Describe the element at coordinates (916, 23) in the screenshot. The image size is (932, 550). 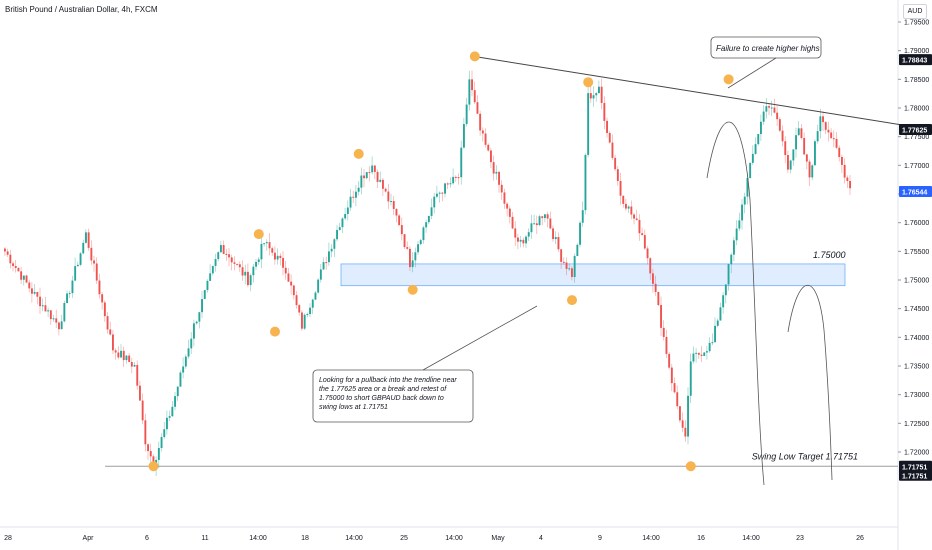
I see `y-tick-label: 1.79500` at that location.